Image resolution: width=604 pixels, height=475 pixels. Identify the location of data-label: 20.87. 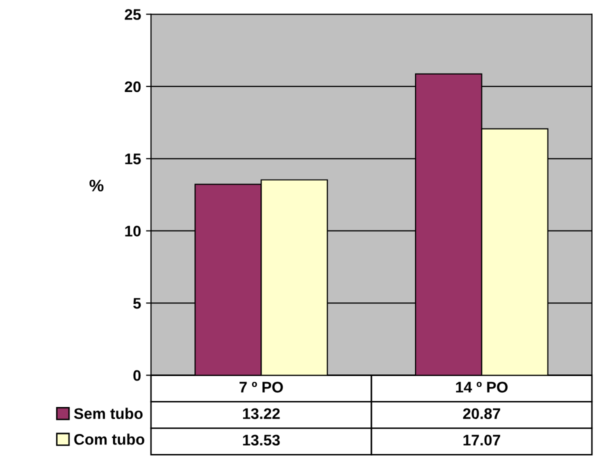
(481, 414).